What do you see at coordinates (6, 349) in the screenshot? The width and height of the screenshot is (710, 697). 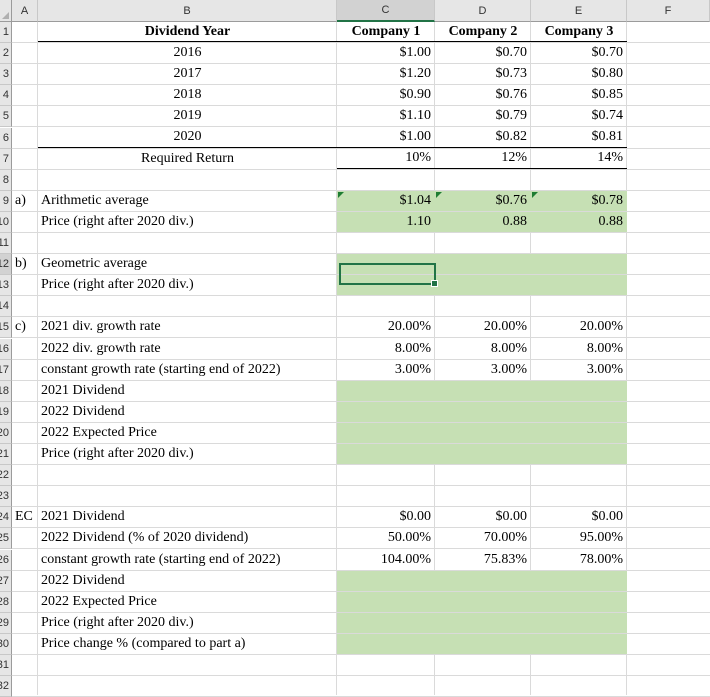 I see `row-header-16: 16` at bounding box center [6, 349].